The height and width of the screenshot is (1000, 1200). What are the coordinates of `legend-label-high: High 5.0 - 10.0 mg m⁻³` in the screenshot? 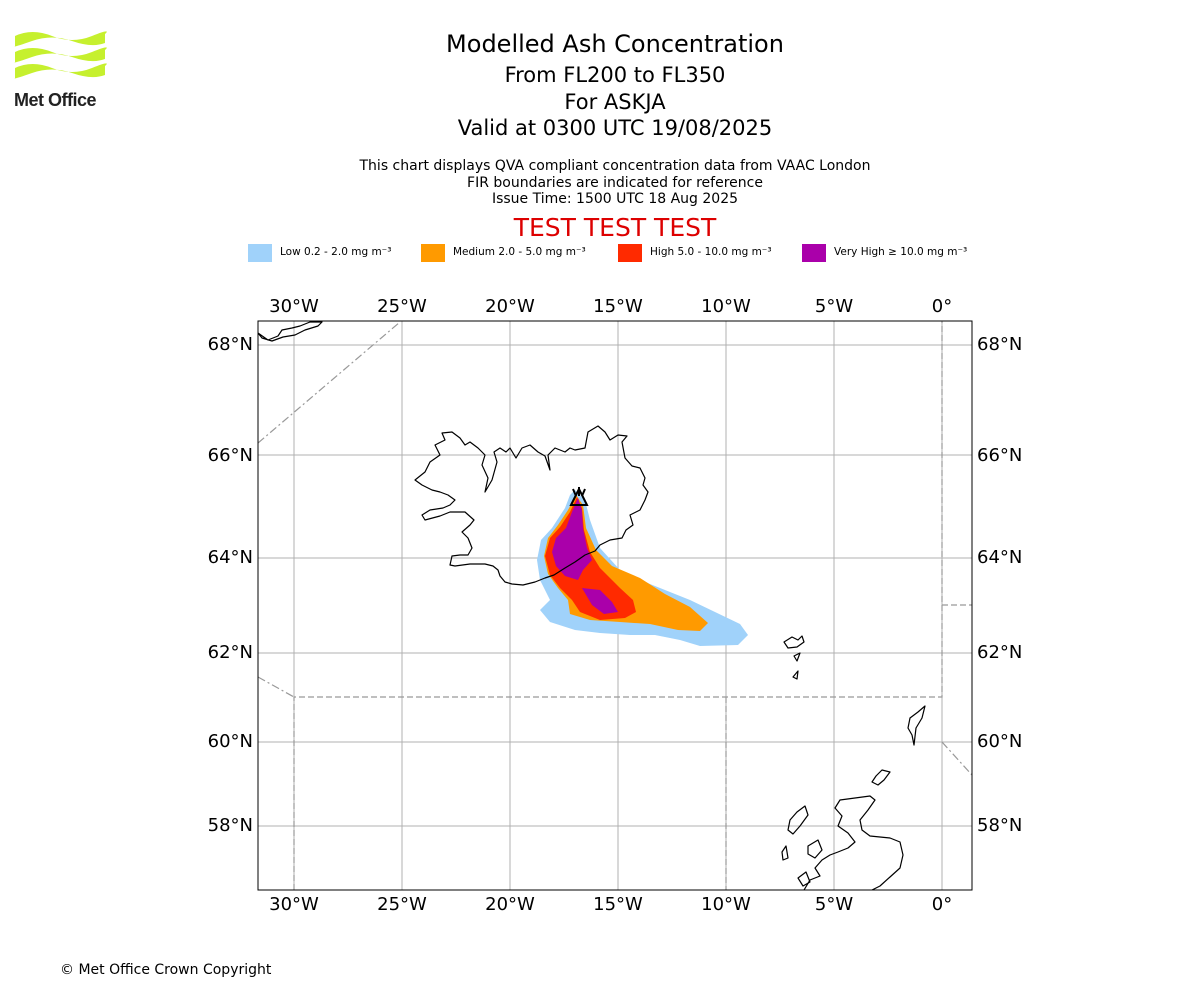 It's located at (711, 252).